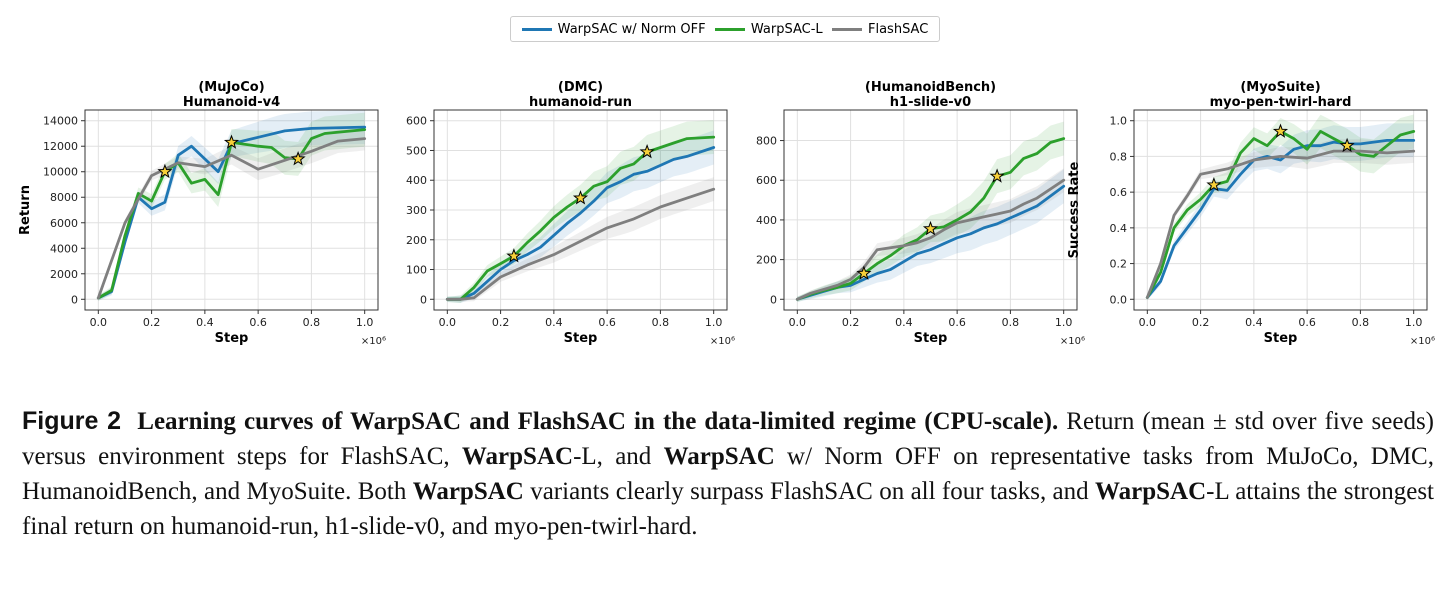 The width and height of the screenshot is (1454, 596). What do you see at coordinates (231, 87) in the screenshot?
I see `chart-title: (MuJoCo)` at bounding box center [231, 87].